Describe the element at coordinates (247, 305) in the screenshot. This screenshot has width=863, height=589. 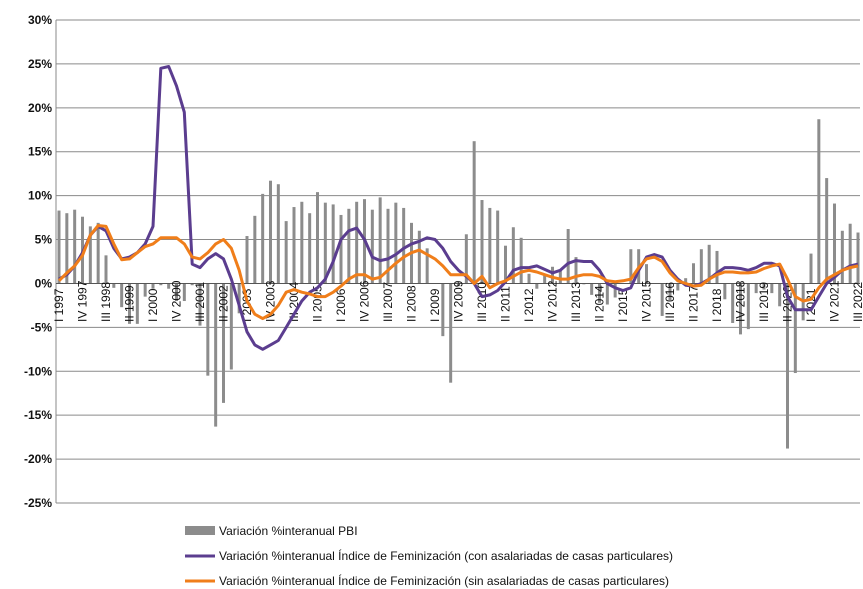
I see `x-tick-label: I 2003` at that location.